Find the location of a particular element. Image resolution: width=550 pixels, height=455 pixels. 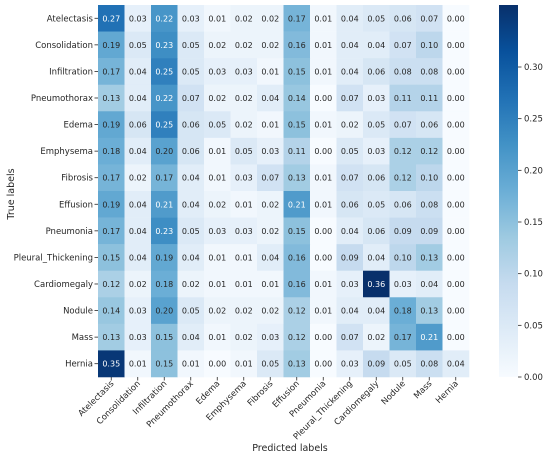

cell-value-label: 0.09 is located at coordinates (429, 231).